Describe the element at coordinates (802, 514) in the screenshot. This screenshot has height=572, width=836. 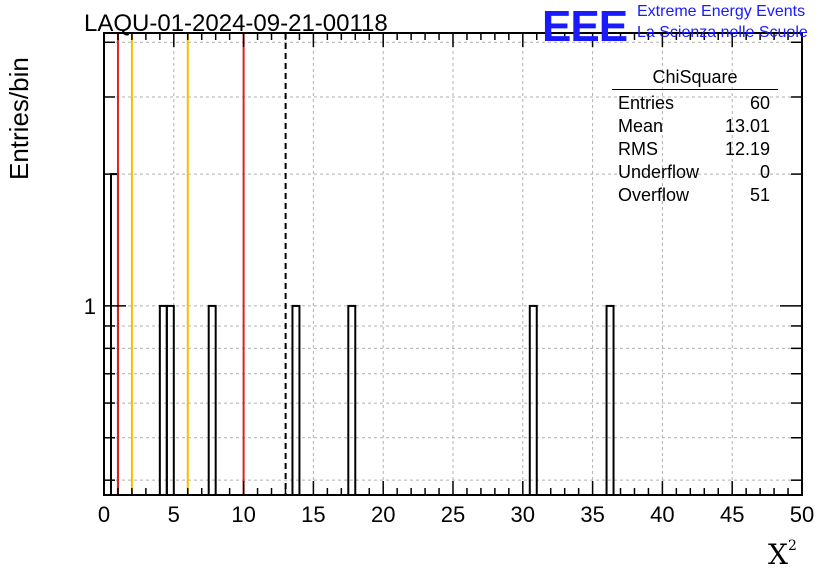
I see `x-tick-label: 50` at that location.